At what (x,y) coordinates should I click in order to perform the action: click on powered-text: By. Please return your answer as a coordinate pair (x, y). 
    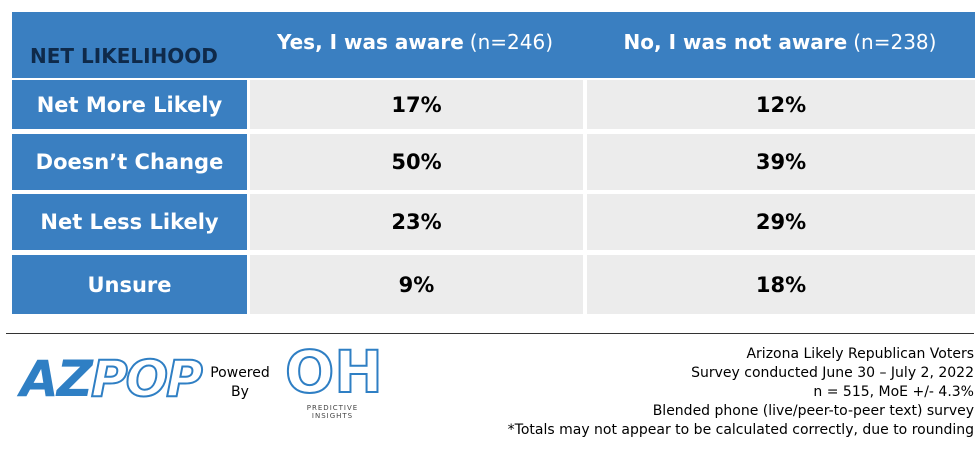
    Looking at the image, I should click on (240, 392).